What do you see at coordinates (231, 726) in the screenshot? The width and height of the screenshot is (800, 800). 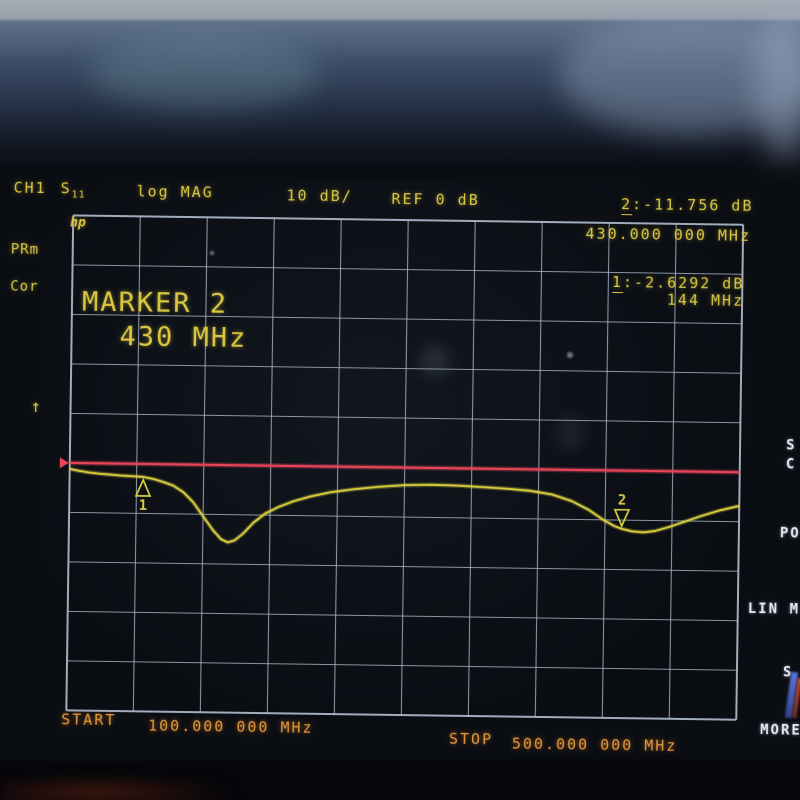 I see `start-frequency: 100.000 000 MHz` at bounding box center [231, 726].